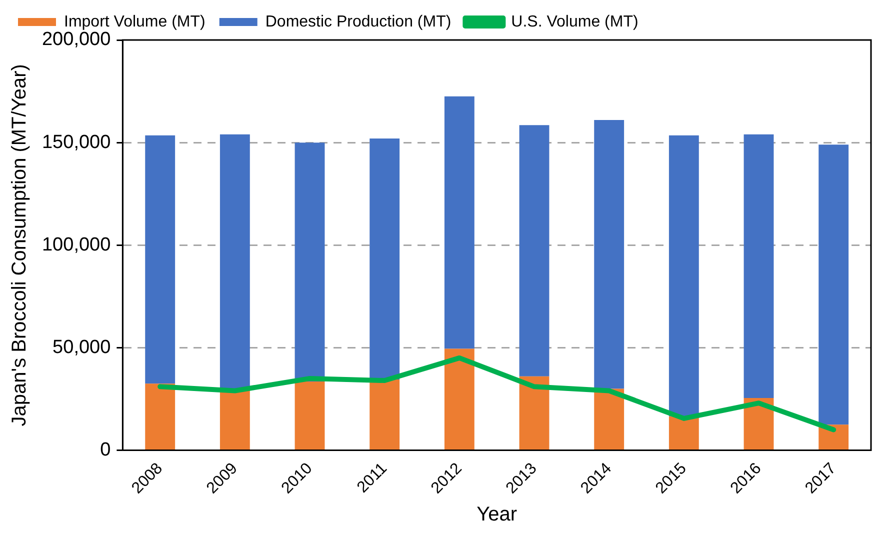  I want to click on y-tick-label: 200,000, so click(76, 39).